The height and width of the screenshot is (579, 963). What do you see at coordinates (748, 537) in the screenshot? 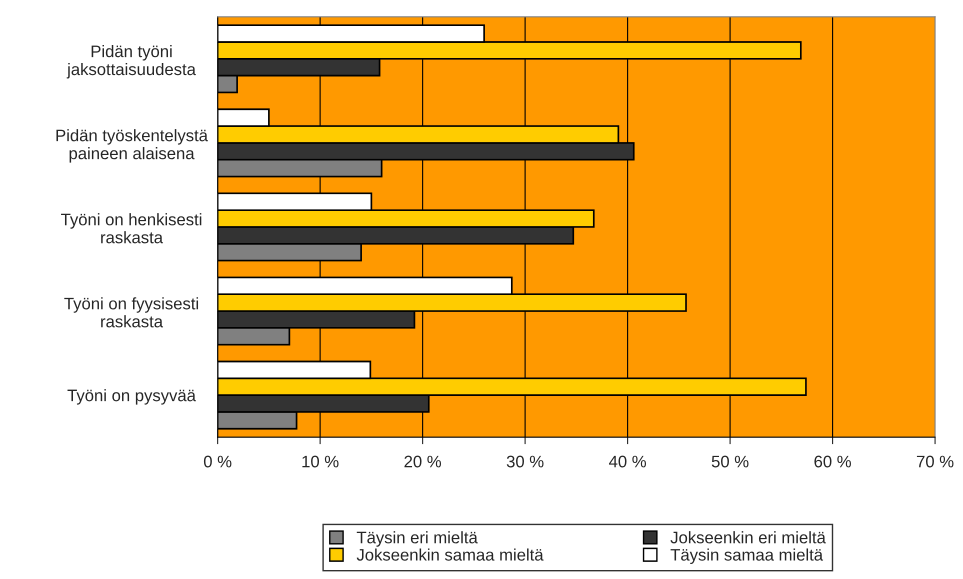
I see `legend-label: Jokseenkin eri mieltä` at bounding box center [748, 537].